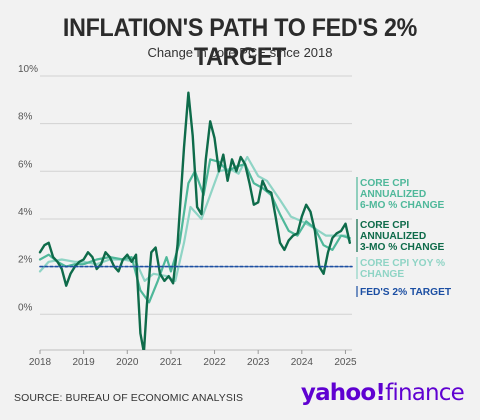 The width and height of the screenshot is (480, 420). Describe the element at coordinates (214, 362) in the screenshot. I see `x-tick-label: 2022` at that location.